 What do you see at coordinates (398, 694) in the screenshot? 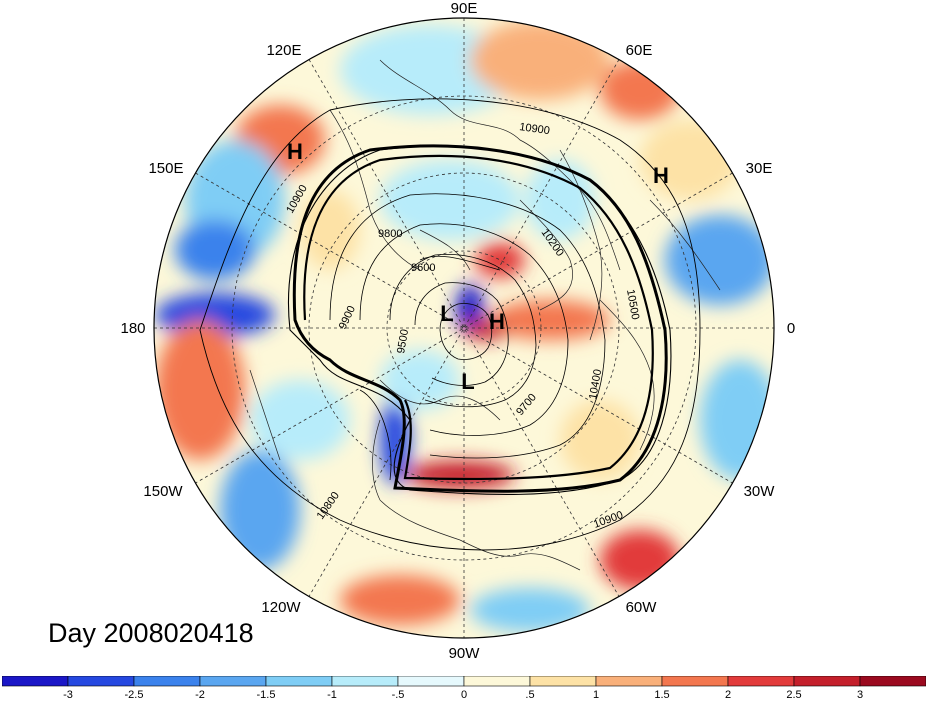
I see `colorbar-tick-label: -.5` at bounding box center [398, 694].